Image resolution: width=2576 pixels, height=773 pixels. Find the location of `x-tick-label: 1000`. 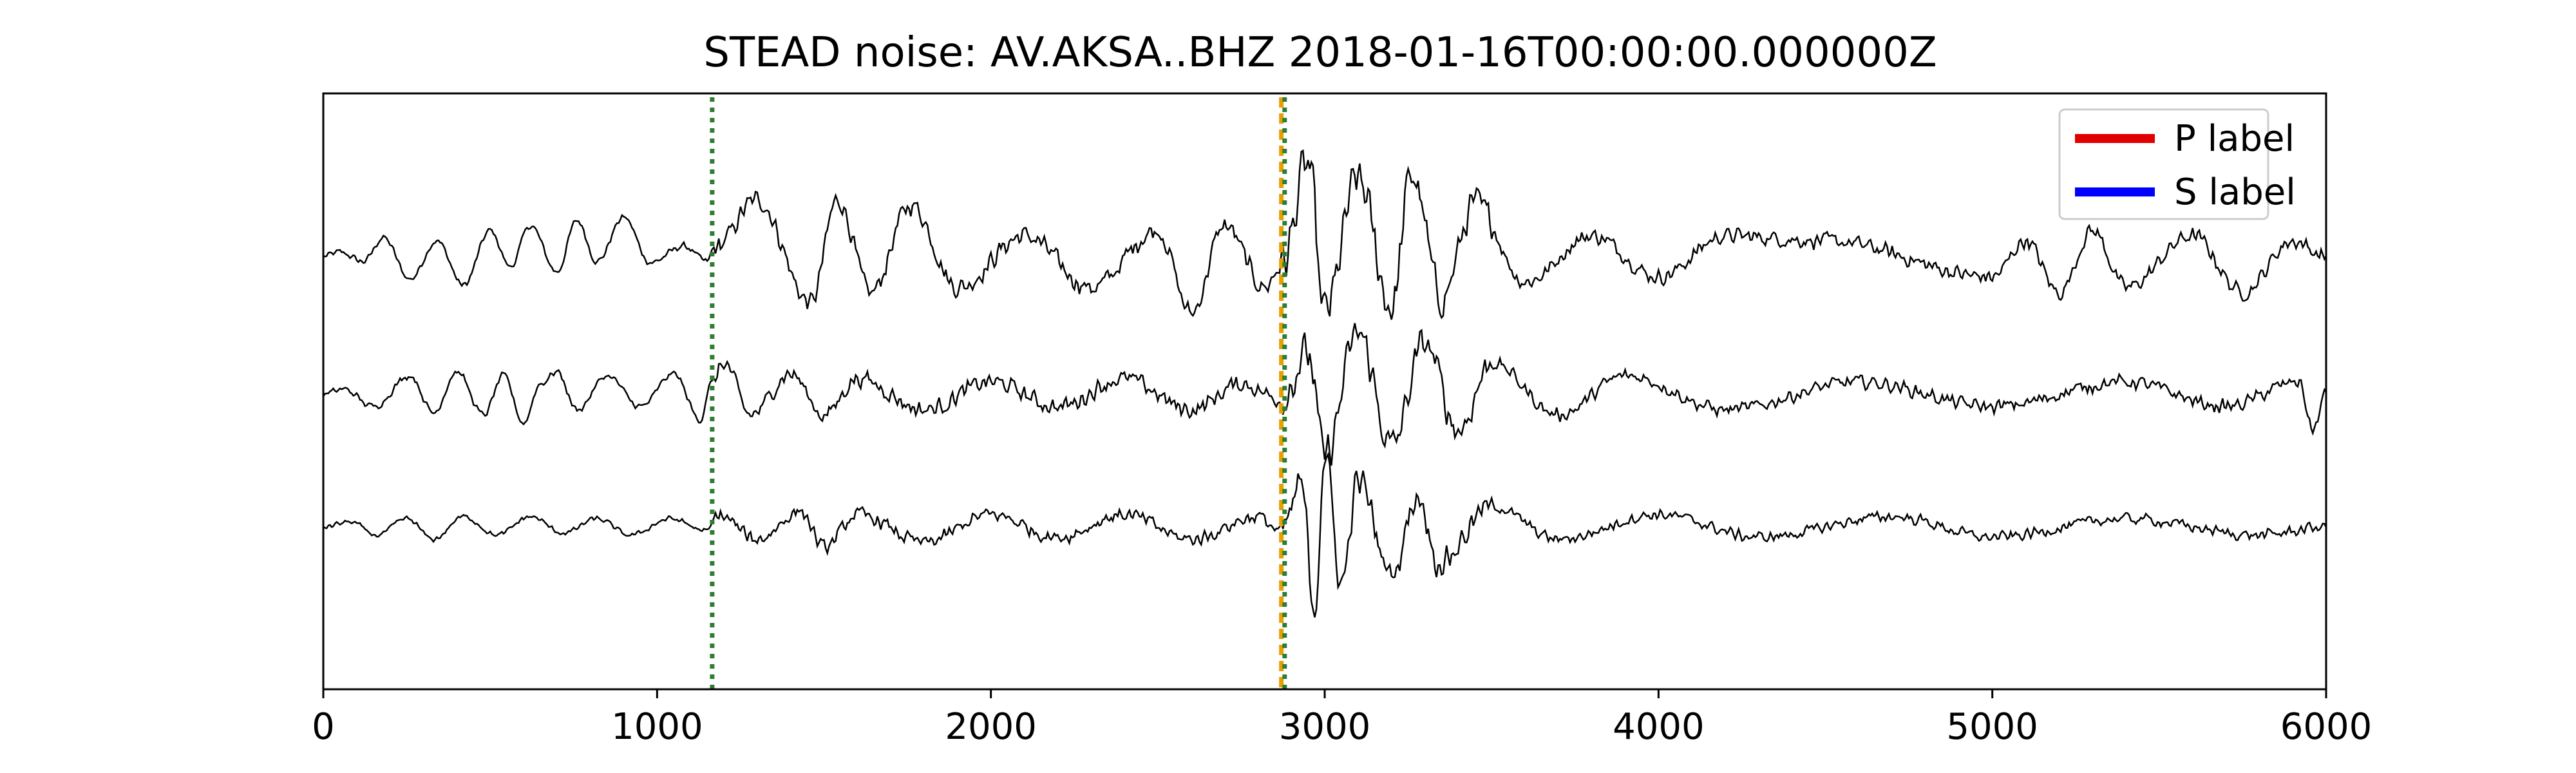

x-tick-label: 1000 is located at coordinates (657, 727).